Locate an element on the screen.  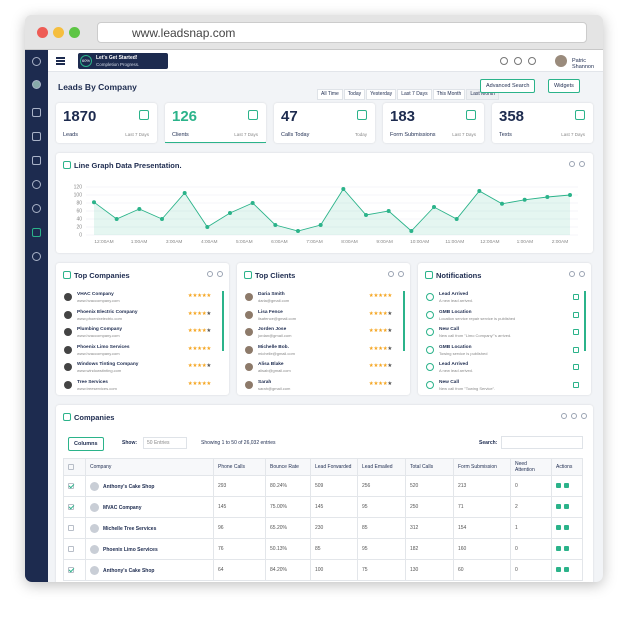
filter-button: This Month is located at coordinates (449, 94).